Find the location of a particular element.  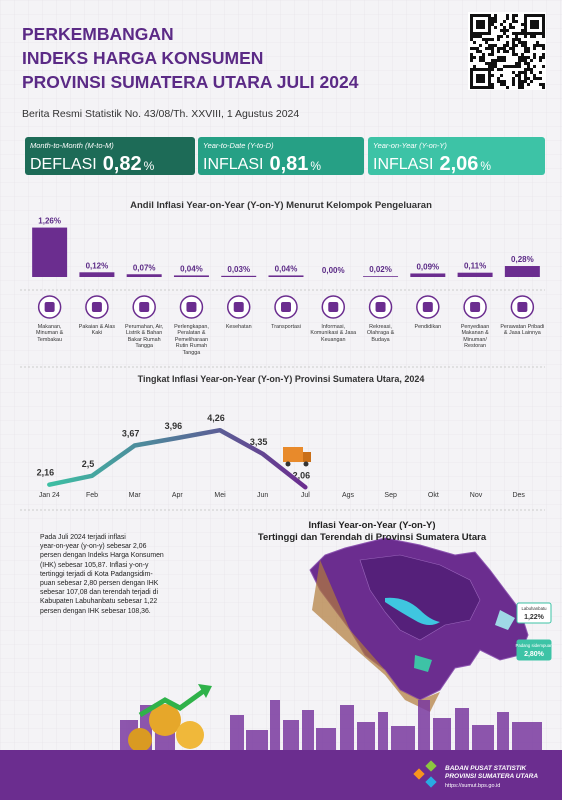

point-label: 3,96 is located at coordinates (174, 426).